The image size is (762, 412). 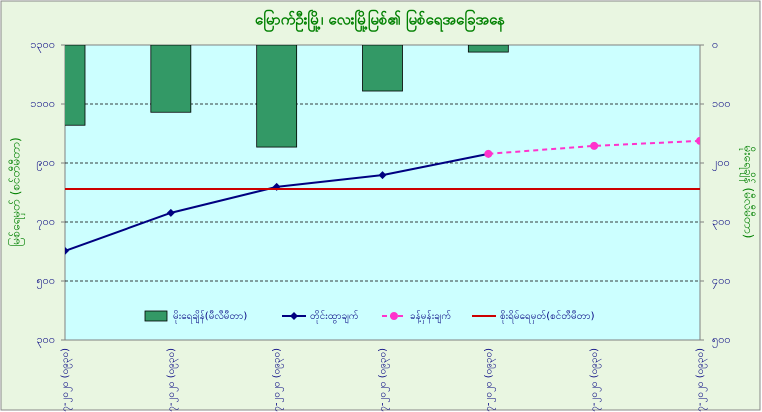 I want to click on y2-tick-label: ၀, so click(x=715, y=44).